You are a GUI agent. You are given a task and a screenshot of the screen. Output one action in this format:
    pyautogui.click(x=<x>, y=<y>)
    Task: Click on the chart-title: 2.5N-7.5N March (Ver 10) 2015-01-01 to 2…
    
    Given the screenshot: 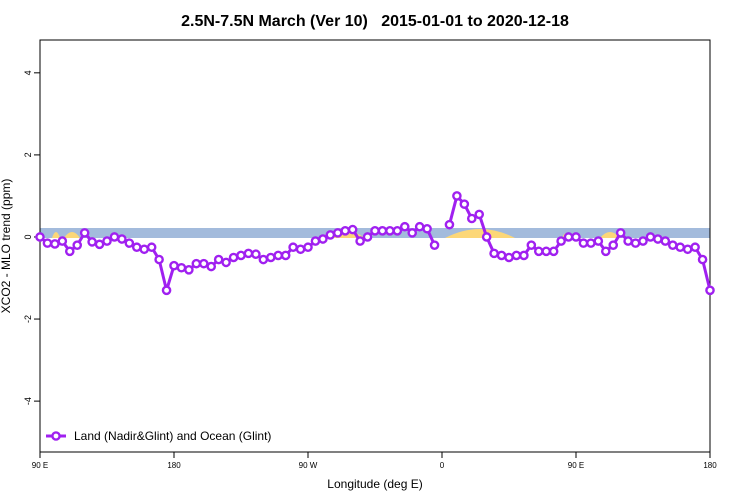 What is the action you would take?
    pyautogui.click(x=375, y=21)
    